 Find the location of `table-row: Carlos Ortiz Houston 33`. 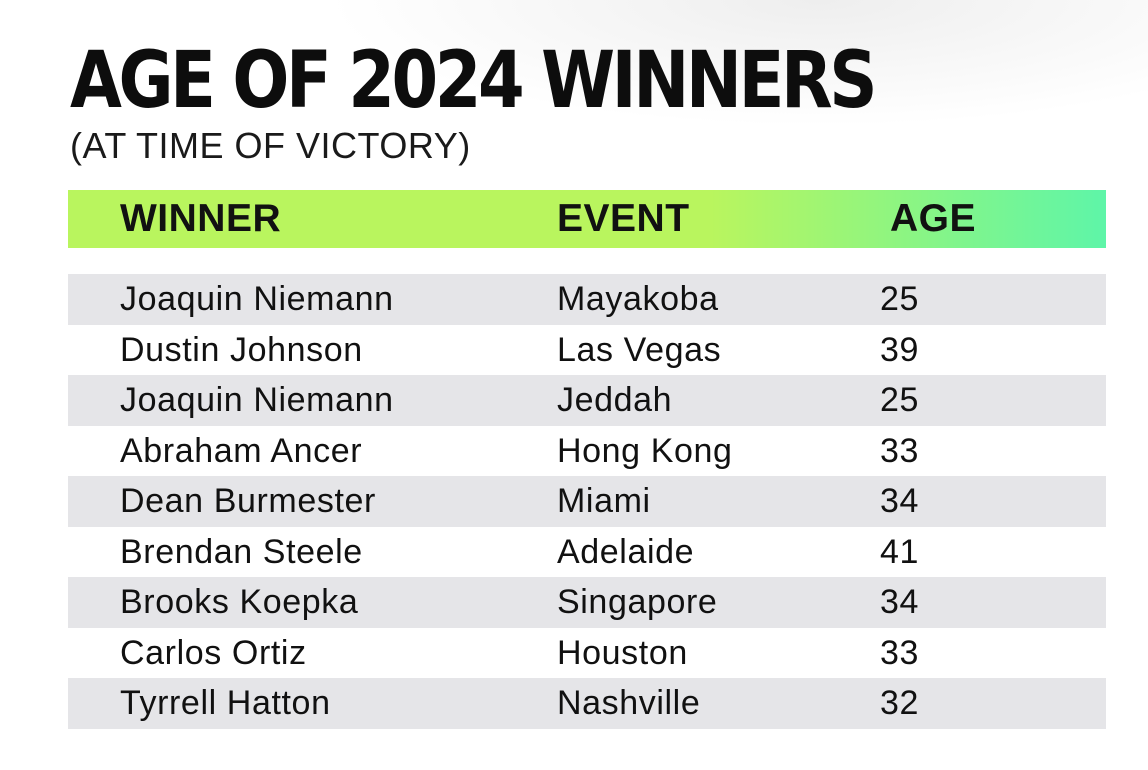

table-row: Carlos Ortiz Houston 33 is located at coordinates (587, 653).